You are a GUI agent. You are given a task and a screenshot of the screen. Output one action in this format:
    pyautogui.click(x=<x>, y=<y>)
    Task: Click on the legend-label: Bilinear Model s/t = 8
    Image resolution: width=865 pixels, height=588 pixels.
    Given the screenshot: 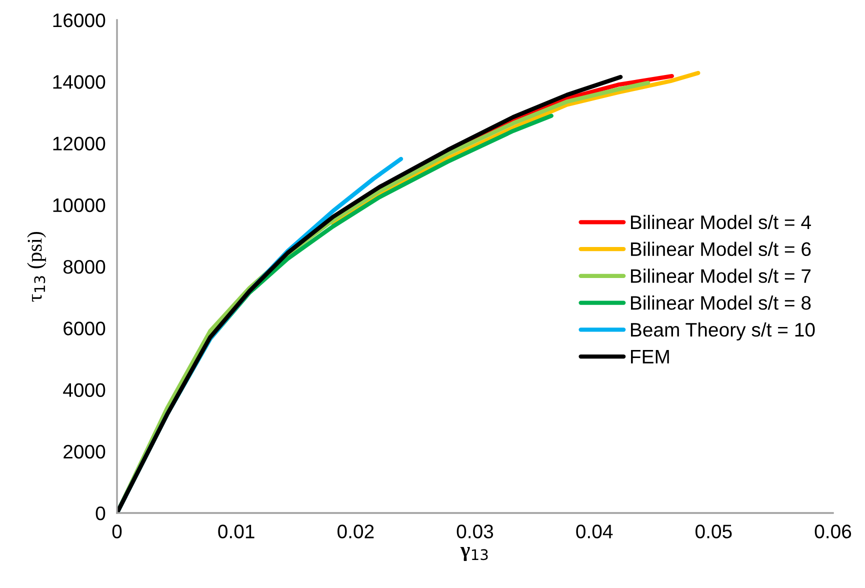 What is the action you would take?
    pyautogui.click(x=721, y=303)
    